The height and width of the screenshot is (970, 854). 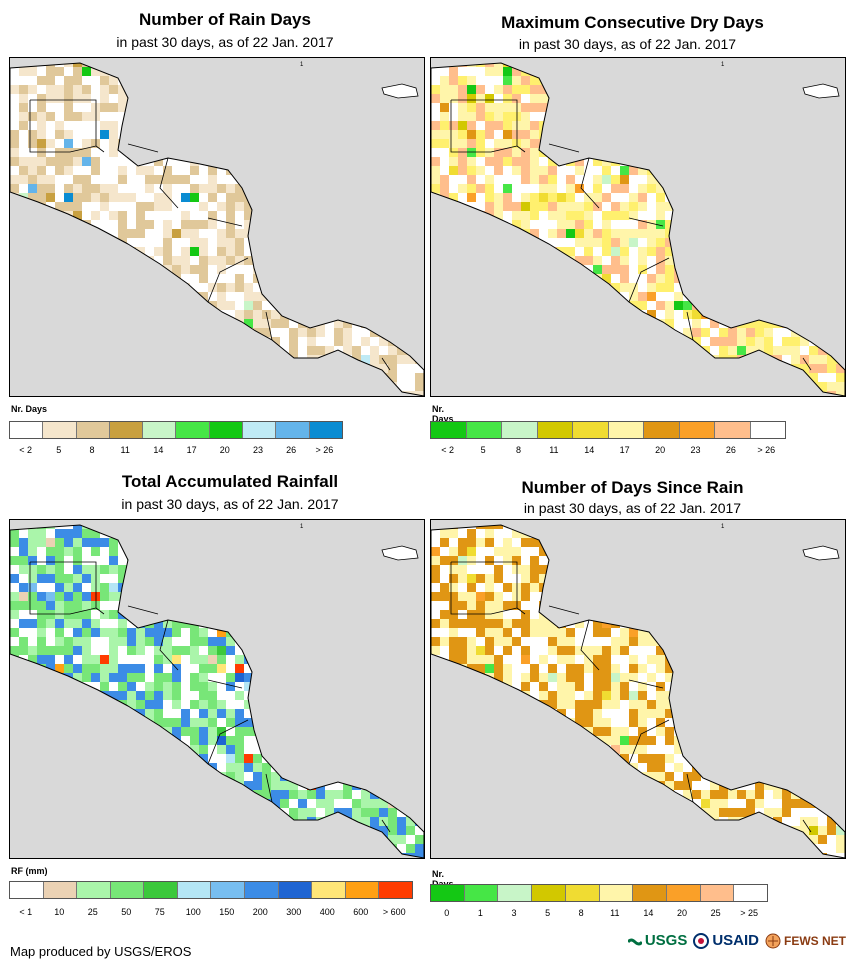 I want to click on legend-label: 26, so click(x=730, y=450).